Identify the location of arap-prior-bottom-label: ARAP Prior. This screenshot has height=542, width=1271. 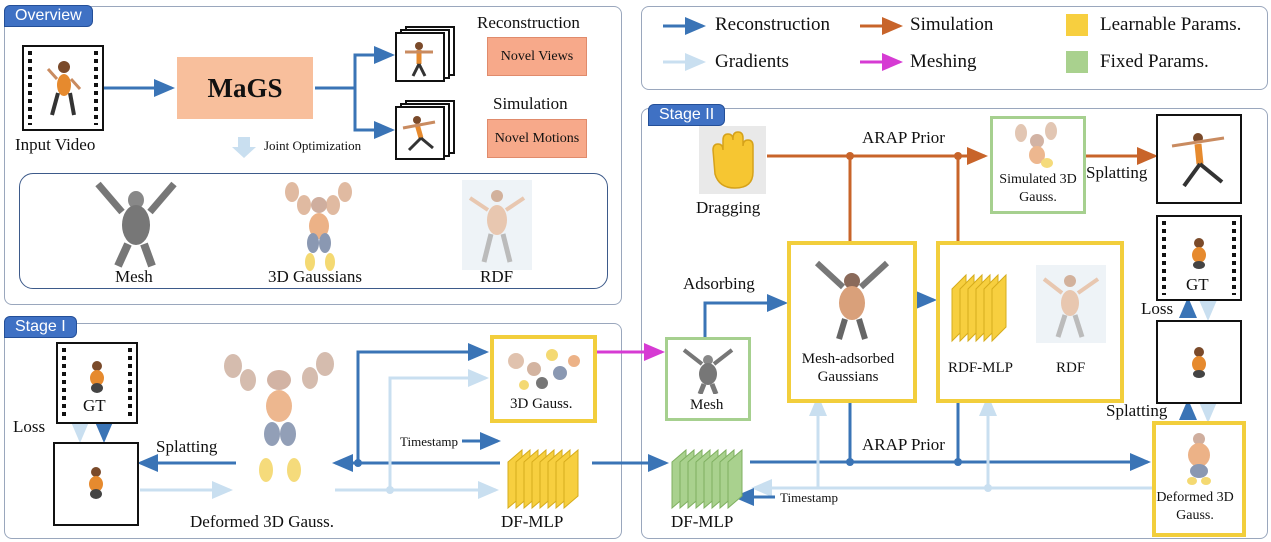
(903, 444).